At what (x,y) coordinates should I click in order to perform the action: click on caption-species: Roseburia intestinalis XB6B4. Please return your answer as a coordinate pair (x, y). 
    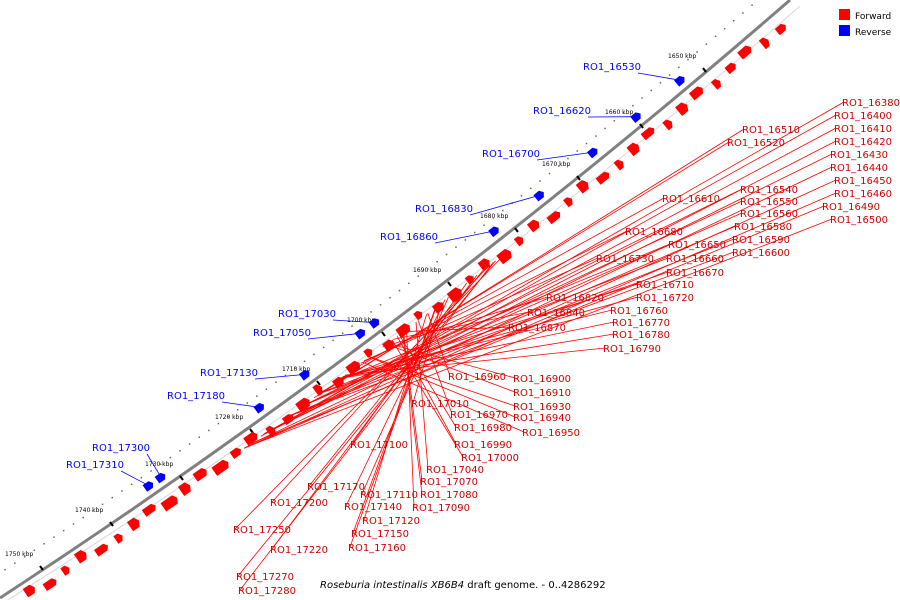
    Looking at the image, I should click on (392, 585).